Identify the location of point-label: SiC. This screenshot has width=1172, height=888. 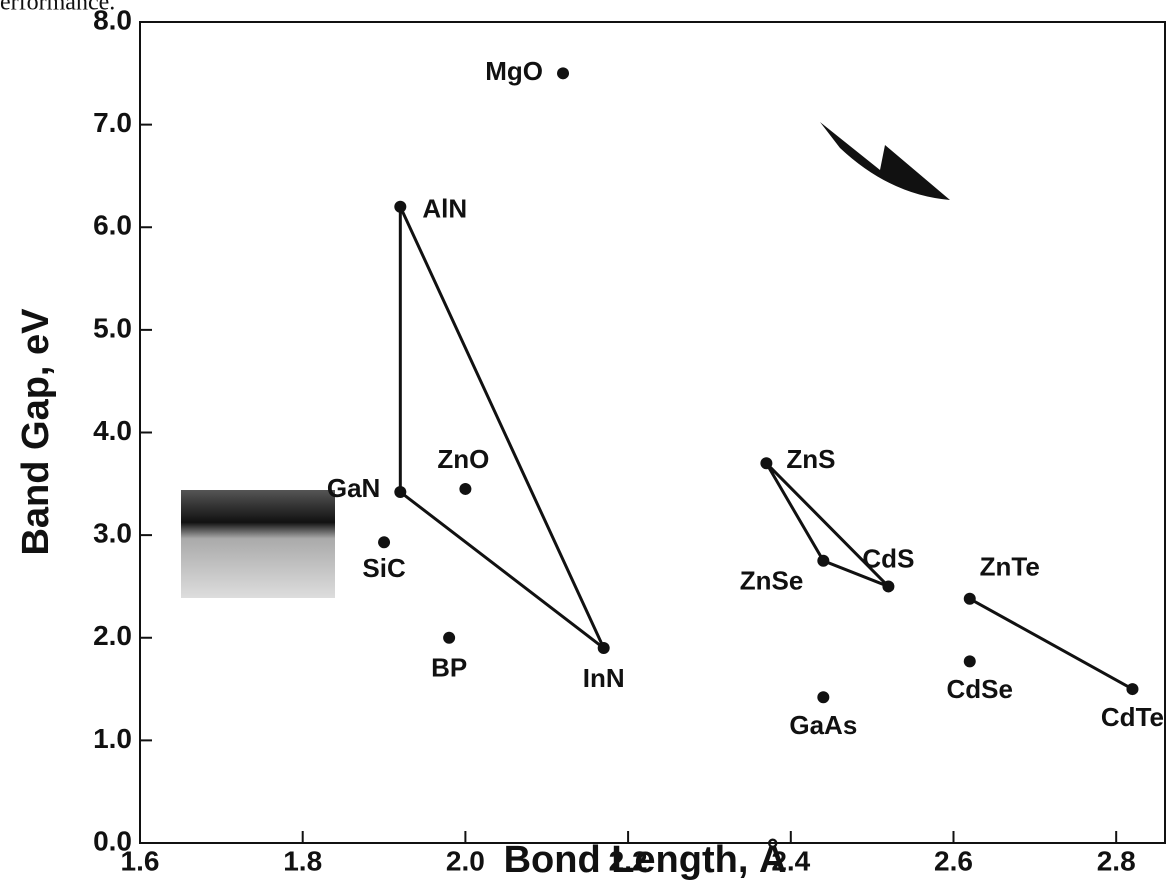
(384, 568).